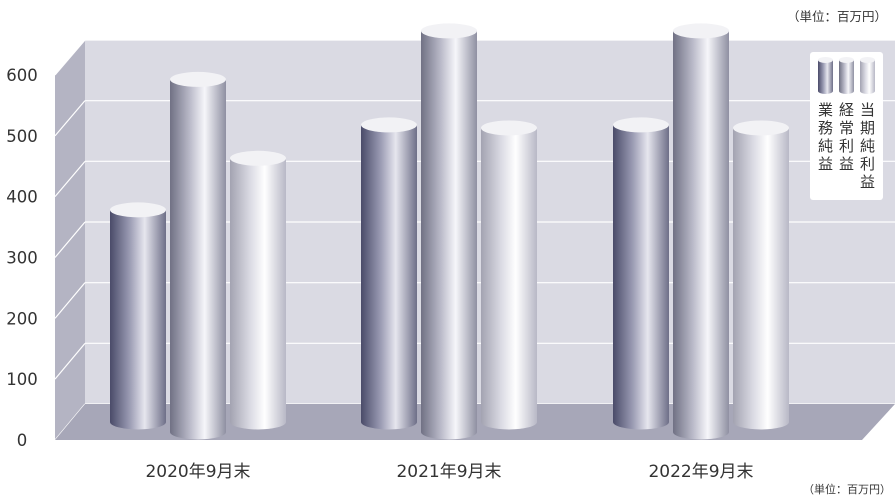  What do you see at coordinates (22, 318) in the screenshot?
I see `y-tick-label: 200` at bounding box center [22, 318].